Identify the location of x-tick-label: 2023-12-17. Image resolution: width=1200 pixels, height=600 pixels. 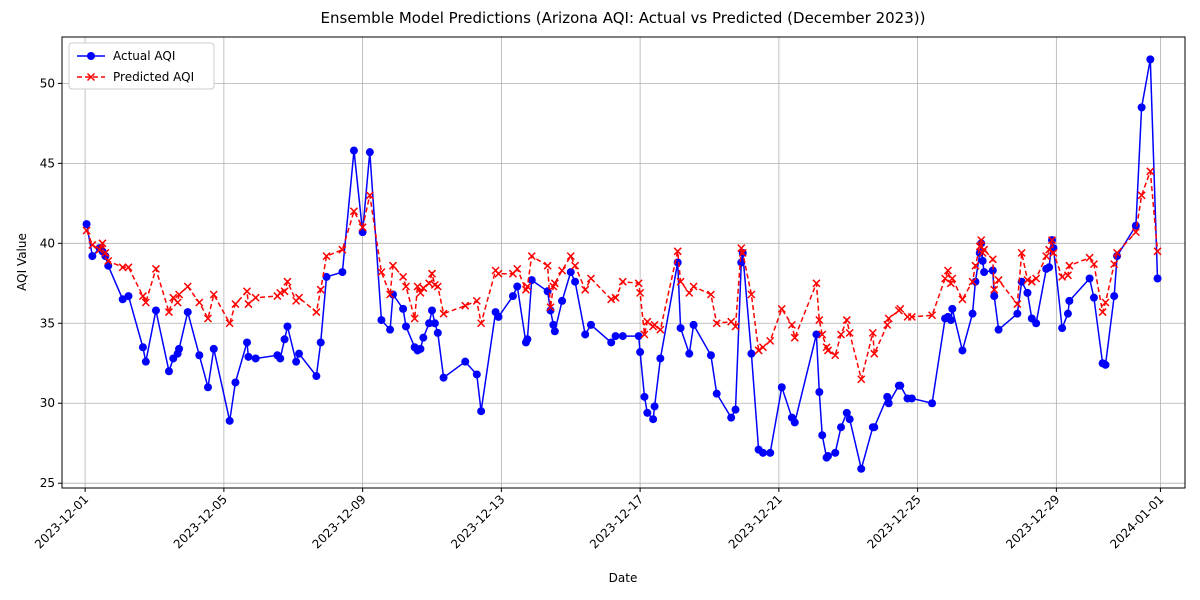
(616, 521).